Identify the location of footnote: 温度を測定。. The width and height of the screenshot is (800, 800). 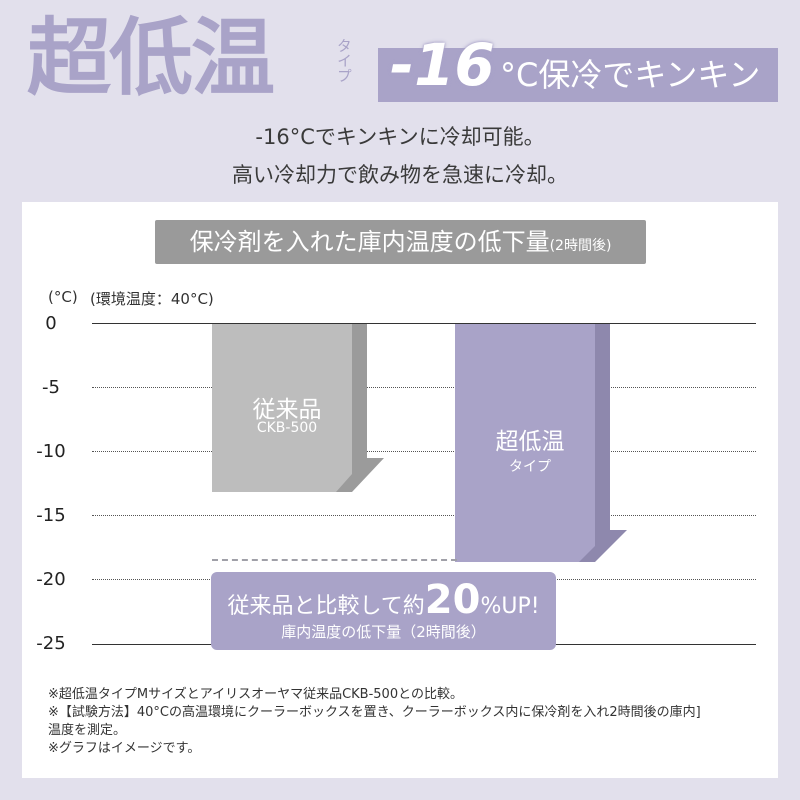
(87, 730).